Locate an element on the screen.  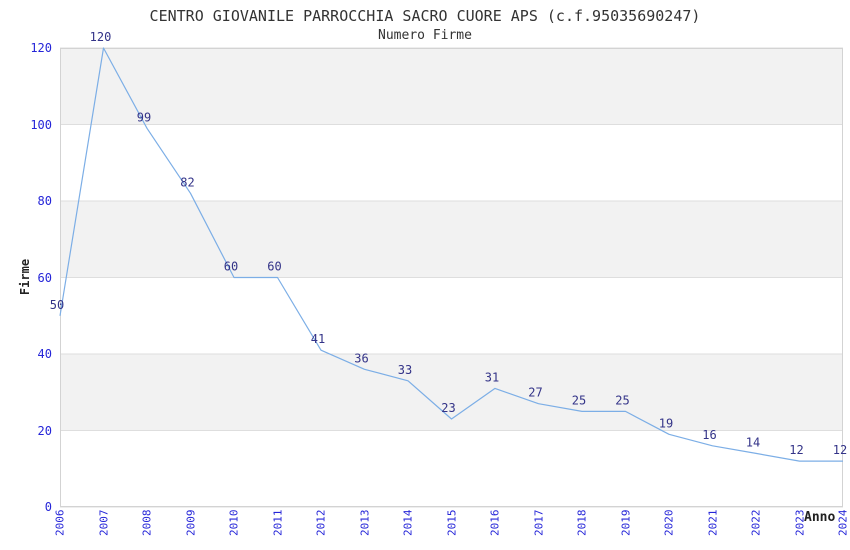
y-tick-label: 20 is located at coordinates (44, 430).